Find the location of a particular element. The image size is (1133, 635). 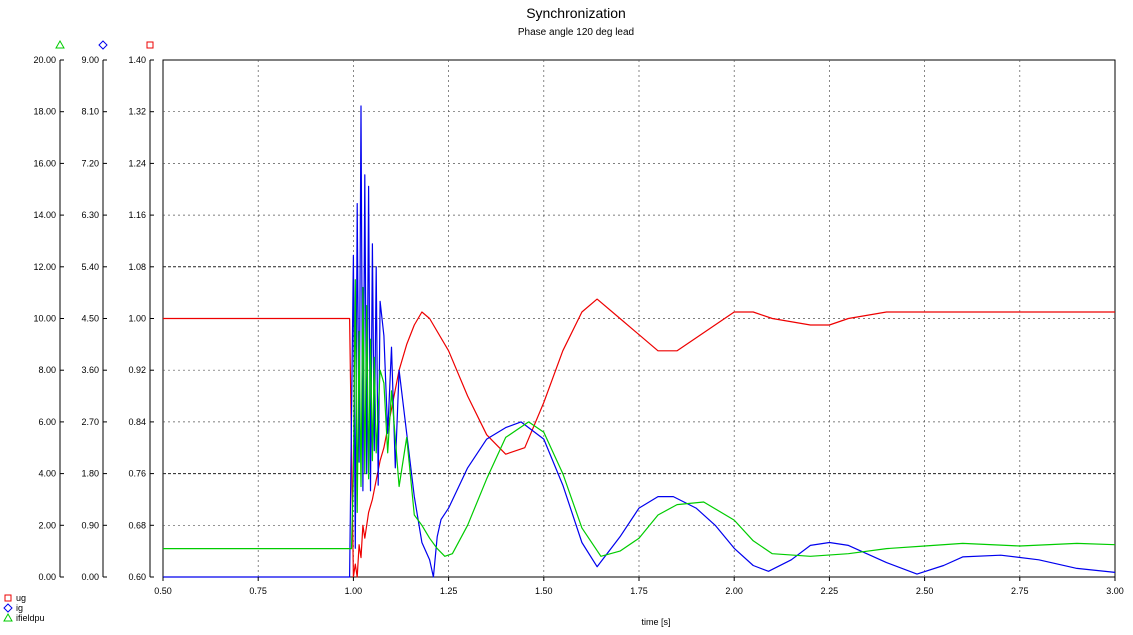

x-tick-label: 0.50 is located at coordinates (163, 591).